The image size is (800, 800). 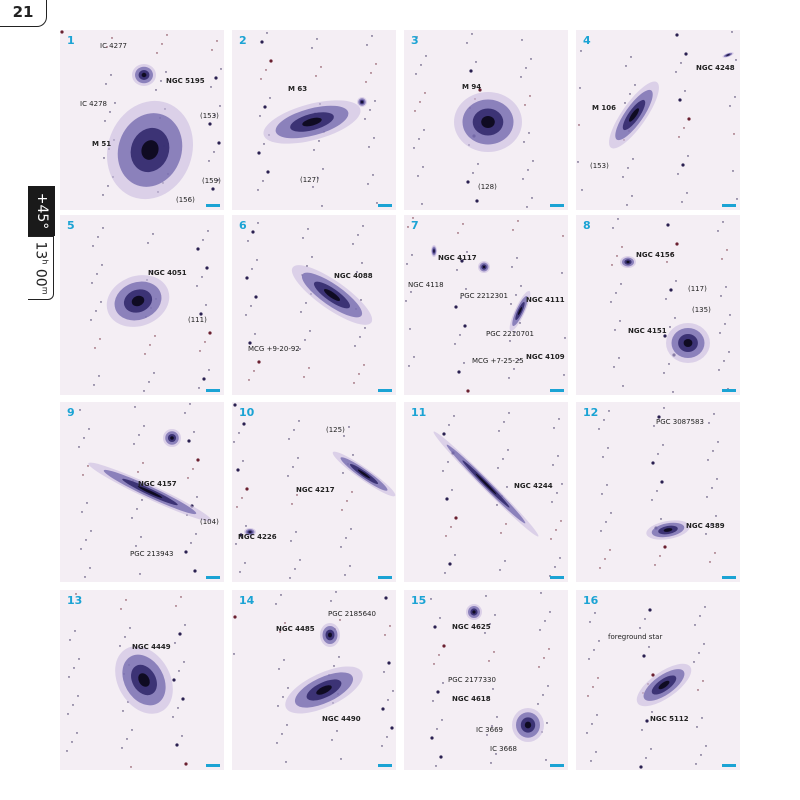 I want to click on object-label: (111), so click(x=197, y=320).